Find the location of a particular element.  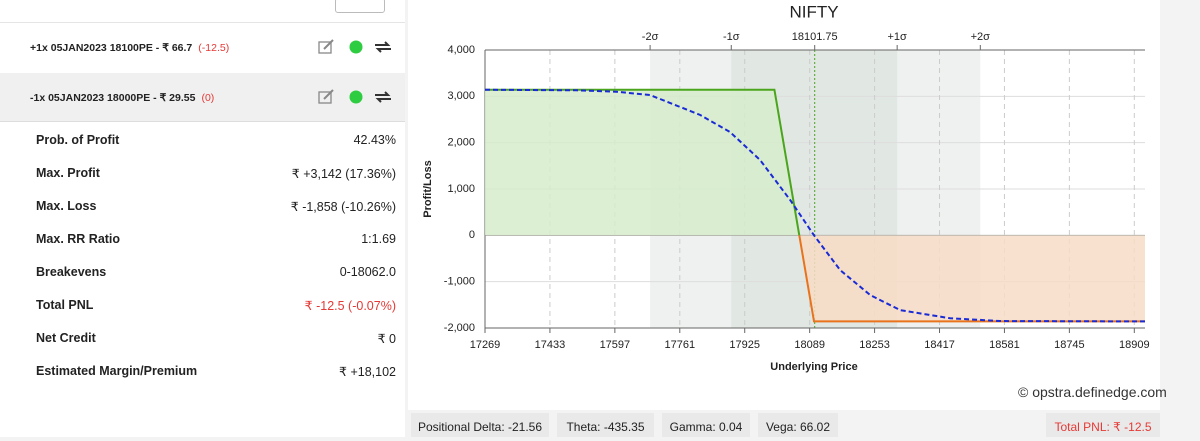

stat-label: Prob. of Profit is located at coordinates (78, 140).